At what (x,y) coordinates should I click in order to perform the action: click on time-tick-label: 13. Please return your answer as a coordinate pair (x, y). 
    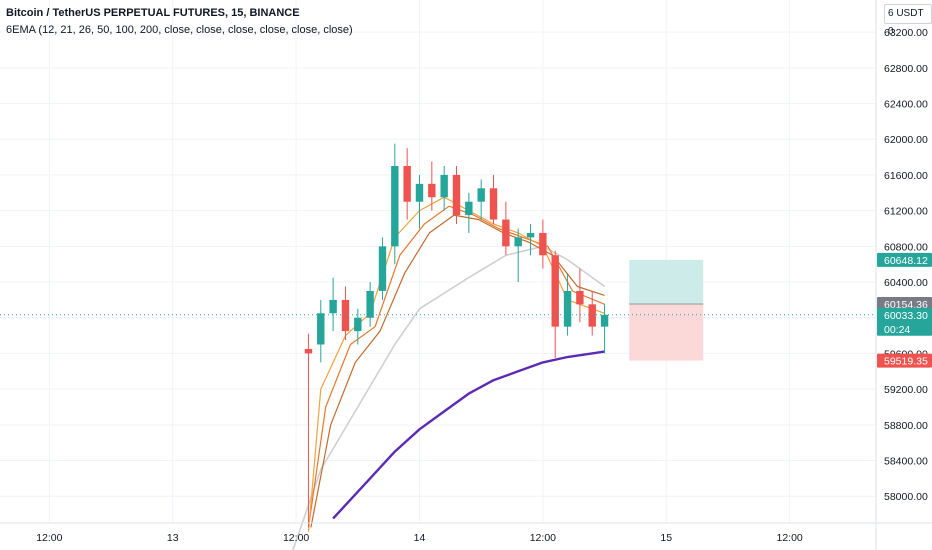
    Looking at the image, I should click on (173, 538).